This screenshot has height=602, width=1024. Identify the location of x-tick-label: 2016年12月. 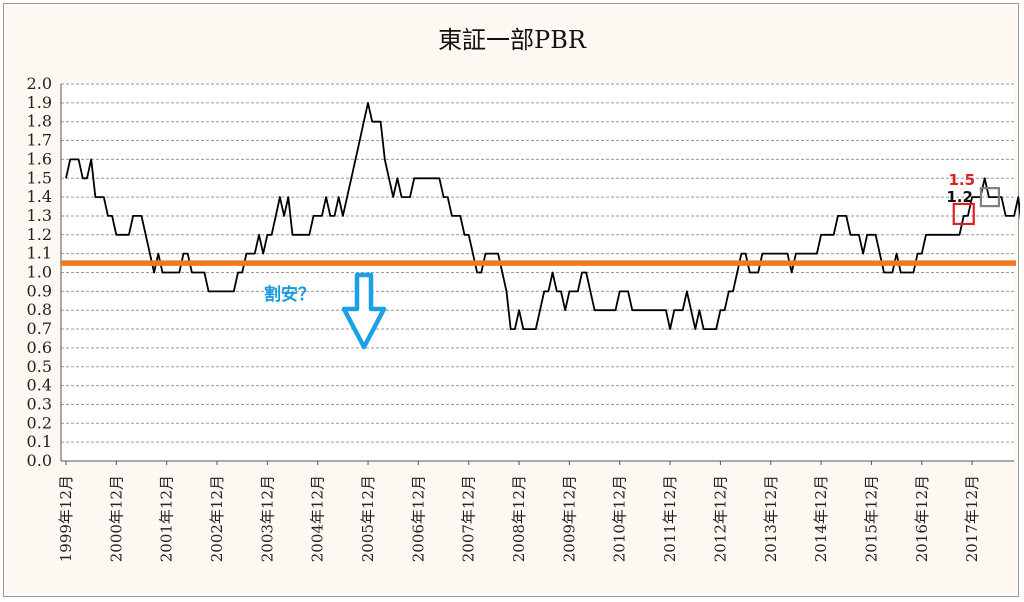
(922, 518).